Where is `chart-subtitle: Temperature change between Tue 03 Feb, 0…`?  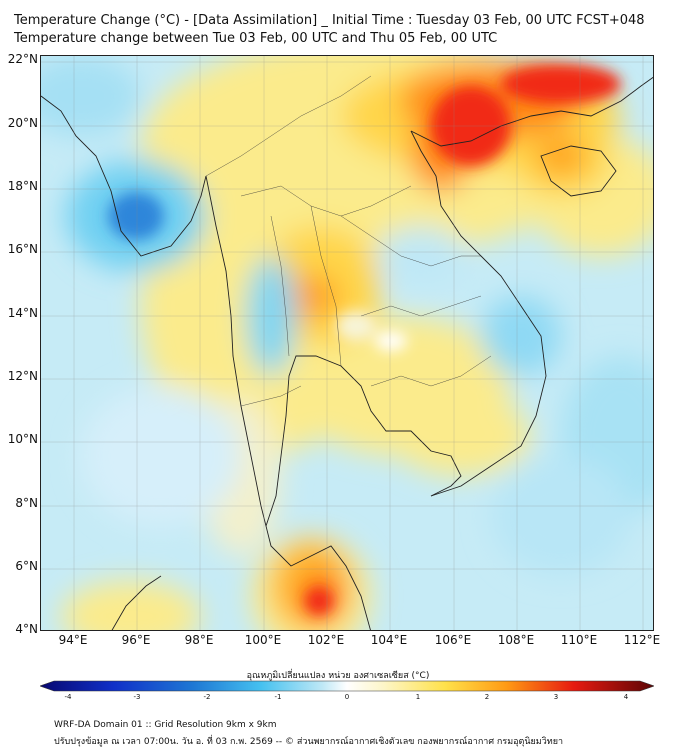
chart-subtitle: Temperature change between Tue 03 Feb, 0… is located at coordinates (256, 38).